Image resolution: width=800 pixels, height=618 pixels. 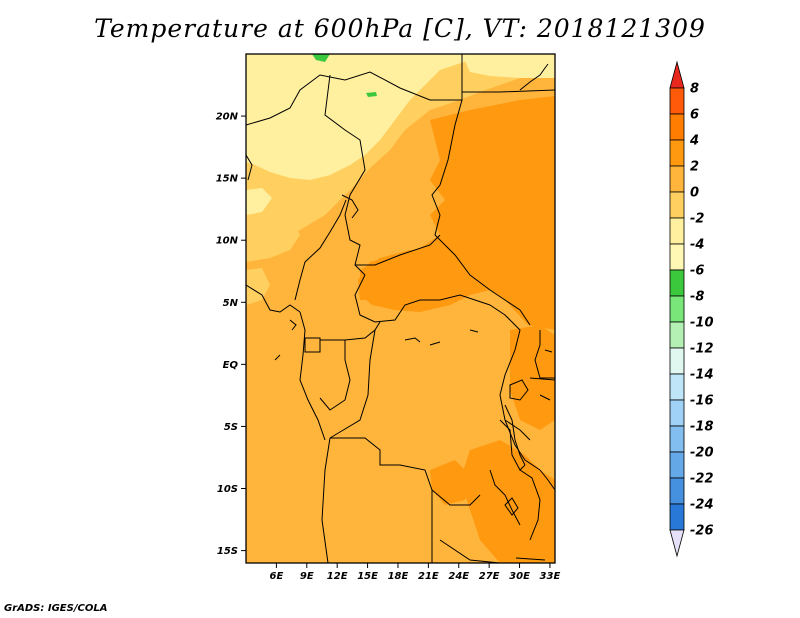 I want to click on colorbar-label: -2, so click(x=697, y=219).